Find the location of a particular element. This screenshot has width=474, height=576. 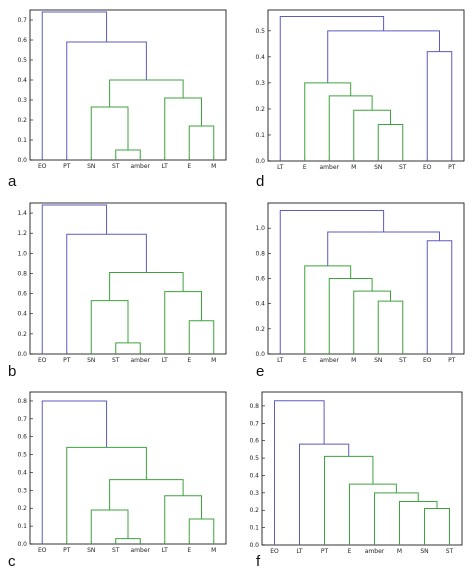

panel-label-d: d is located at coordinates (260, 181).